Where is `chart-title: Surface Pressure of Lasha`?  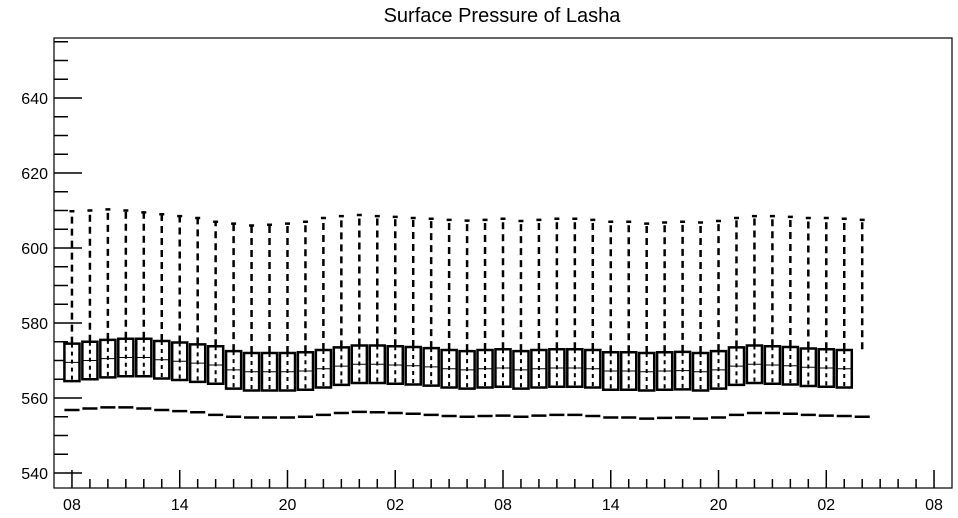 chart-title: Surface Pressure of Lasha is located at coordinates (503, 16).